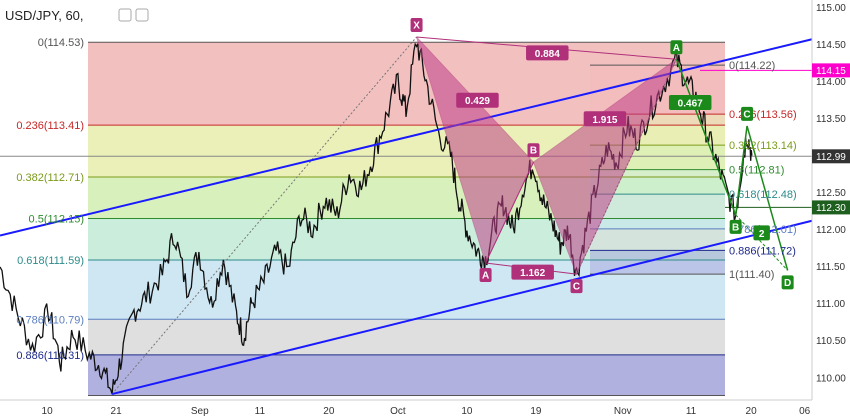  What do you see at coordinates (763, 195) in the screenshot?
I see `fib-level-label: 0.618(112.48)` at bounding box center [763, 195].